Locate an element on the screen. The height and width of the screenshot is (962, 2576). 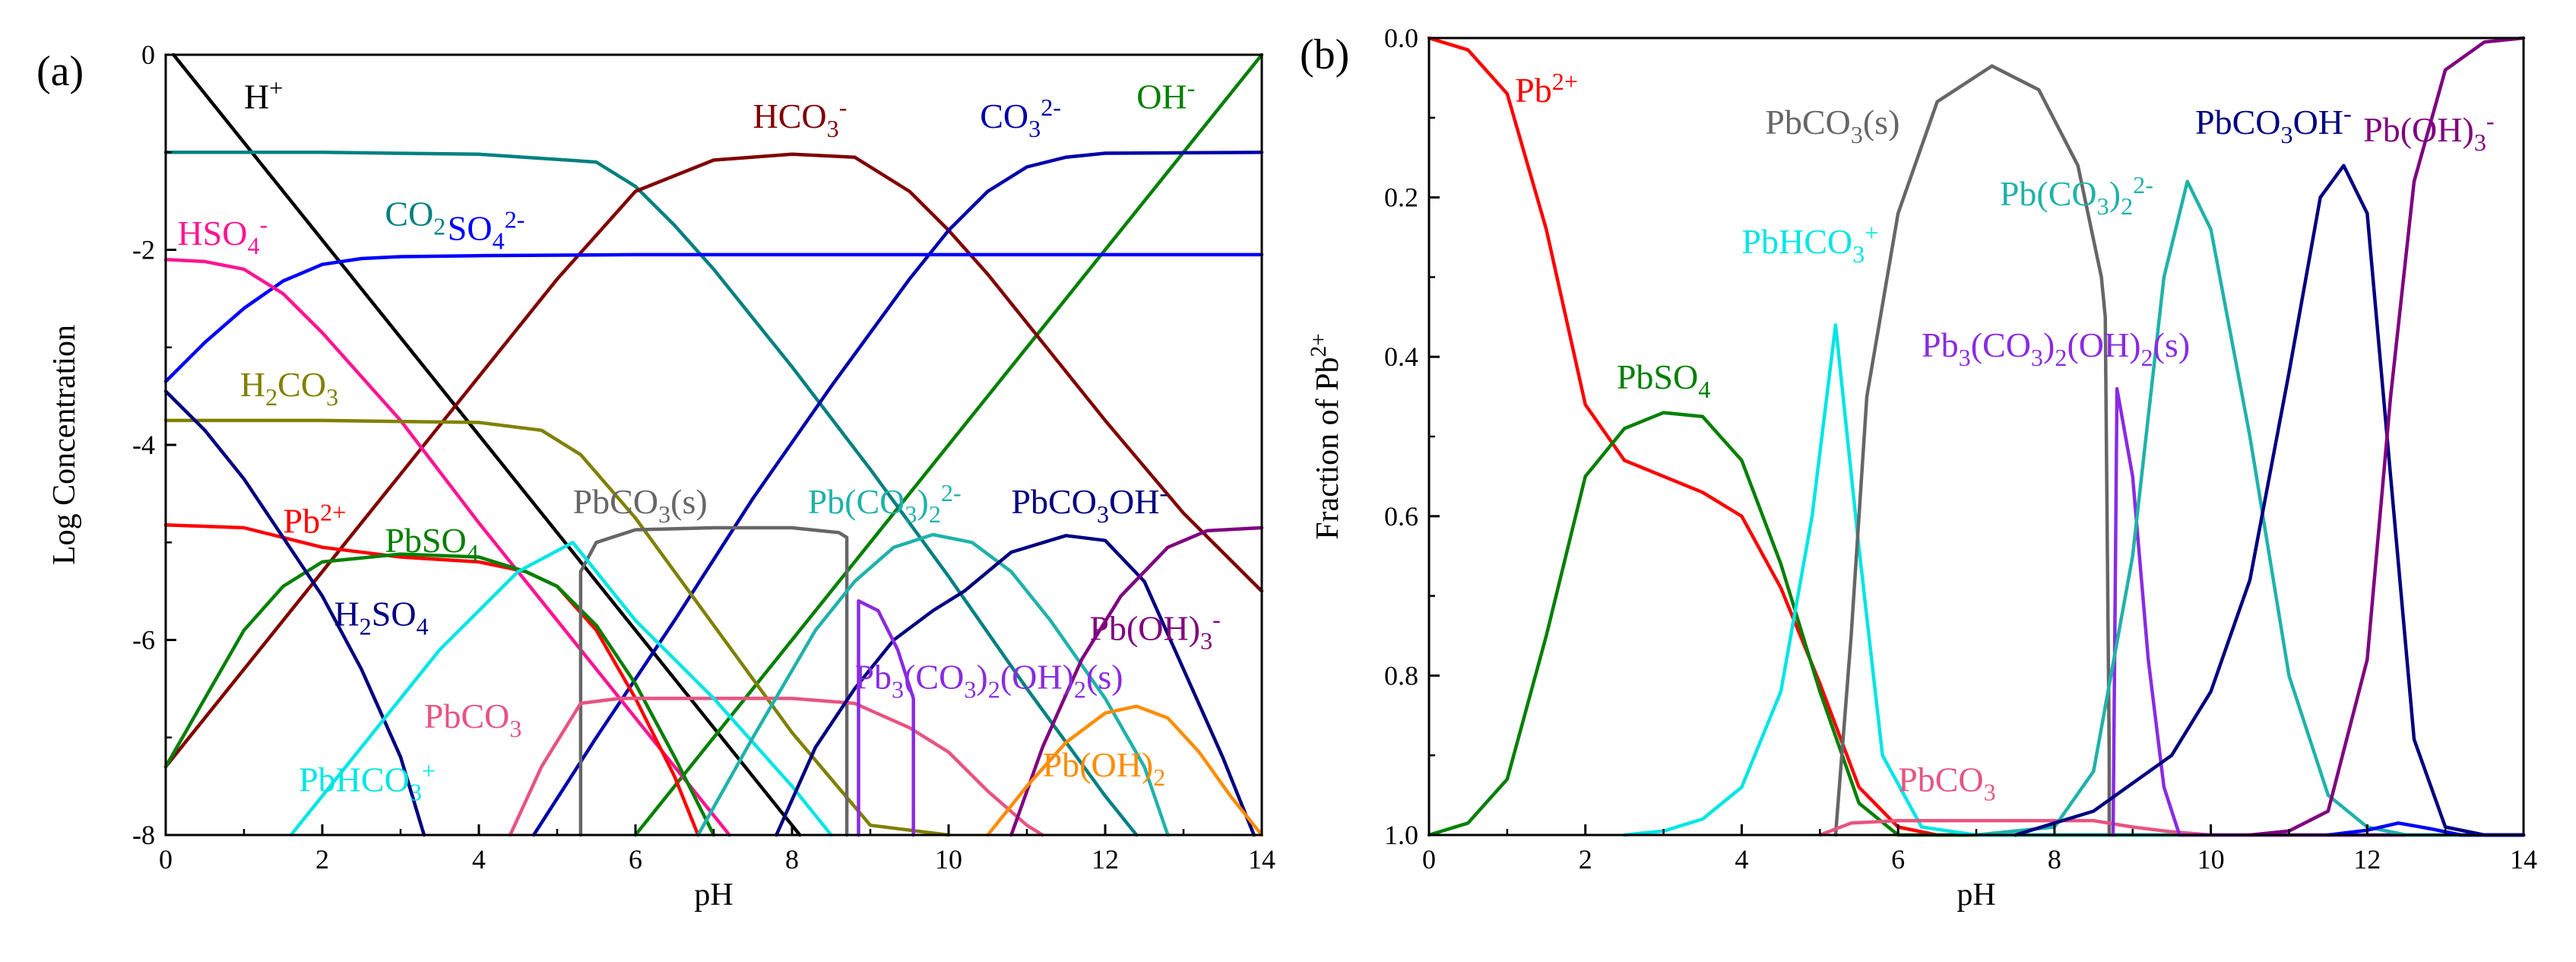
panel-a-ytick-label: -4 is located at coordinates (143, 445).